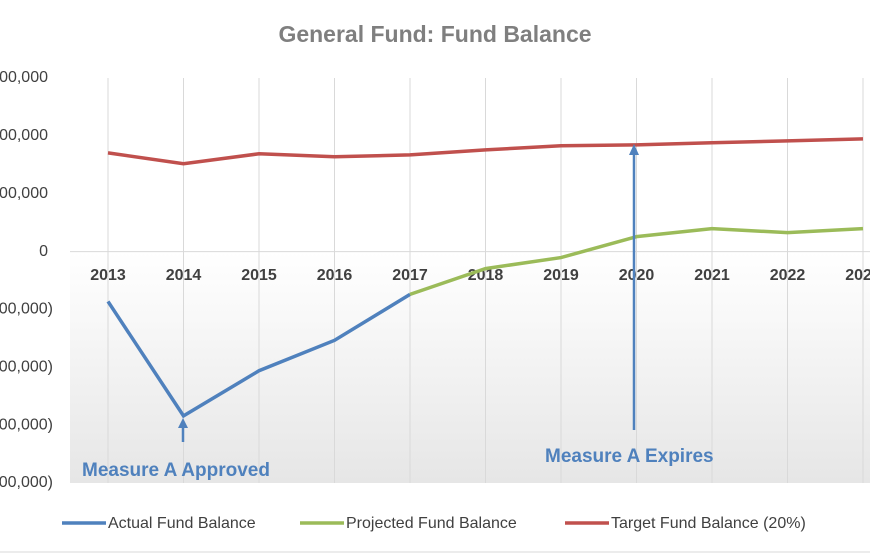  What do you see at coordinates (24, 135) in the screenshot?
I see `y-tick-label: 10,000,000` at bounding box center [24, 135].